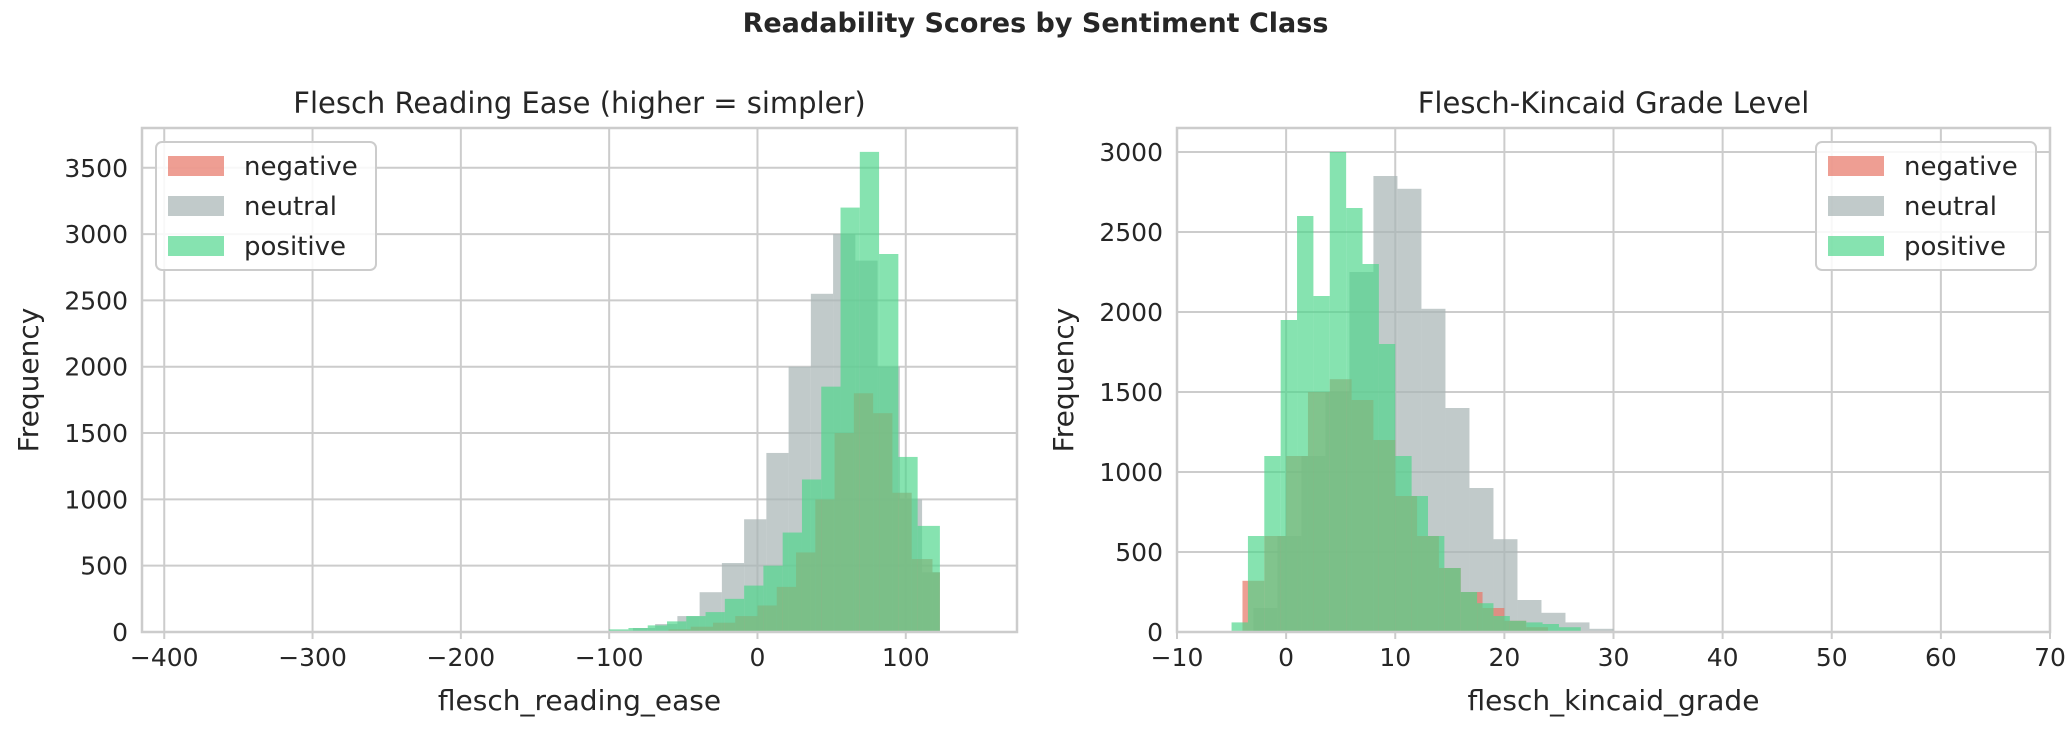 This screenshot has height=731, width=2071. Describe the element at coordinates (2050, 657) in the screenshot. I see `x-tick-label: 70` at that location.